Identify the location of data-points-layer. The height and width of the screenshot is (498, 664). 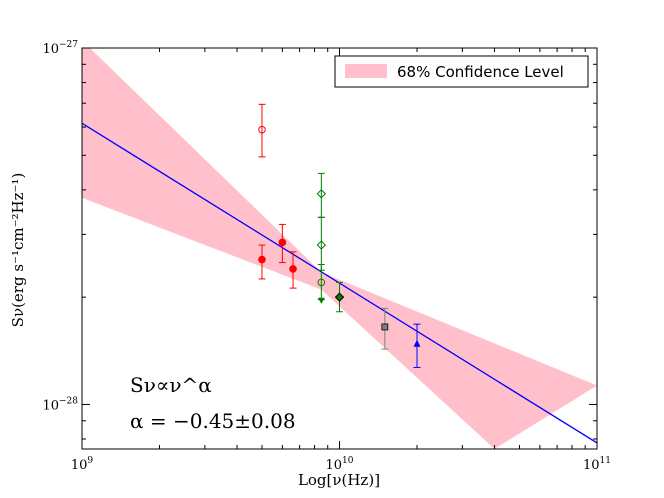
(339, 235).